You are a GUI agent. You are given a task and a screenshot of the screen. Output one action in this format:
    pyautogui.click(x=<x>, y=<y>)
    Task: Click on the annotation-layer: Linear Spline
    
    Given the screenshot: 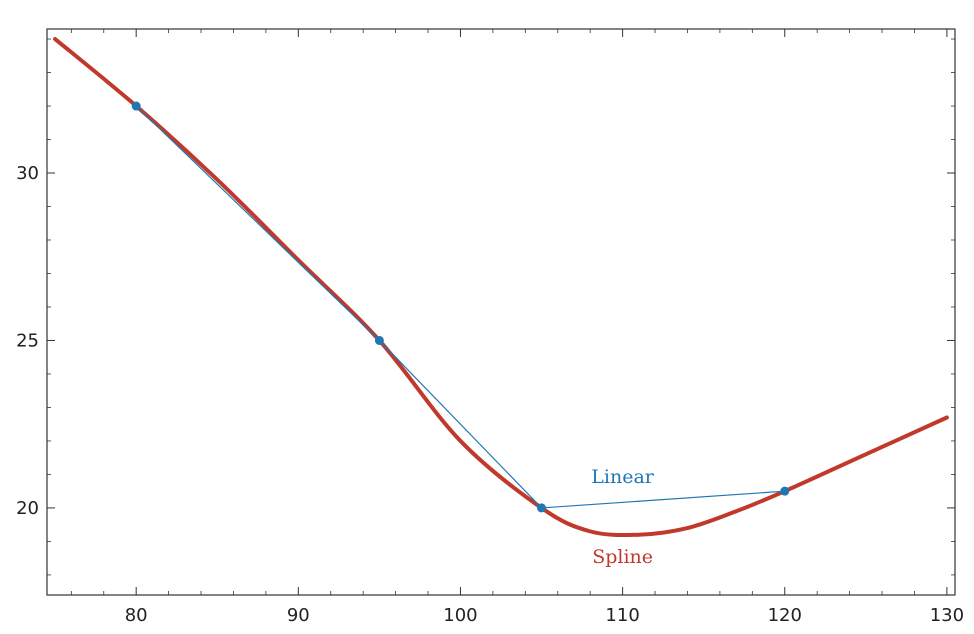 What is the action you would take?
    pyautogui.click(x=623, y=517)
    